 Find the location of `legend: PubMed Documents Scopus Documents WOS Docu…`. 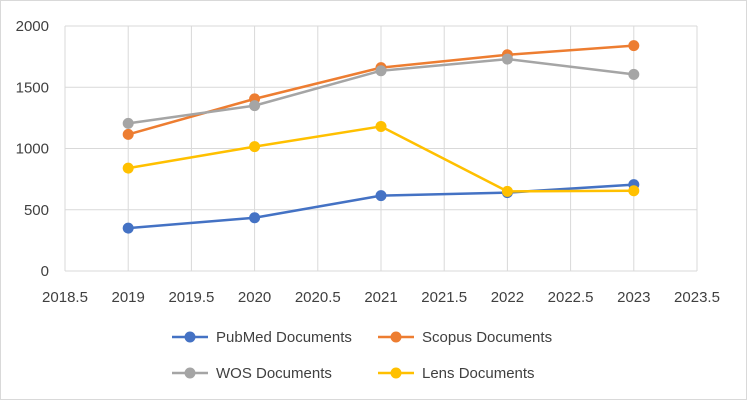

legend: PubMed Documents Scopus Documents WOS Docu… is located at coordinates (362, 355).